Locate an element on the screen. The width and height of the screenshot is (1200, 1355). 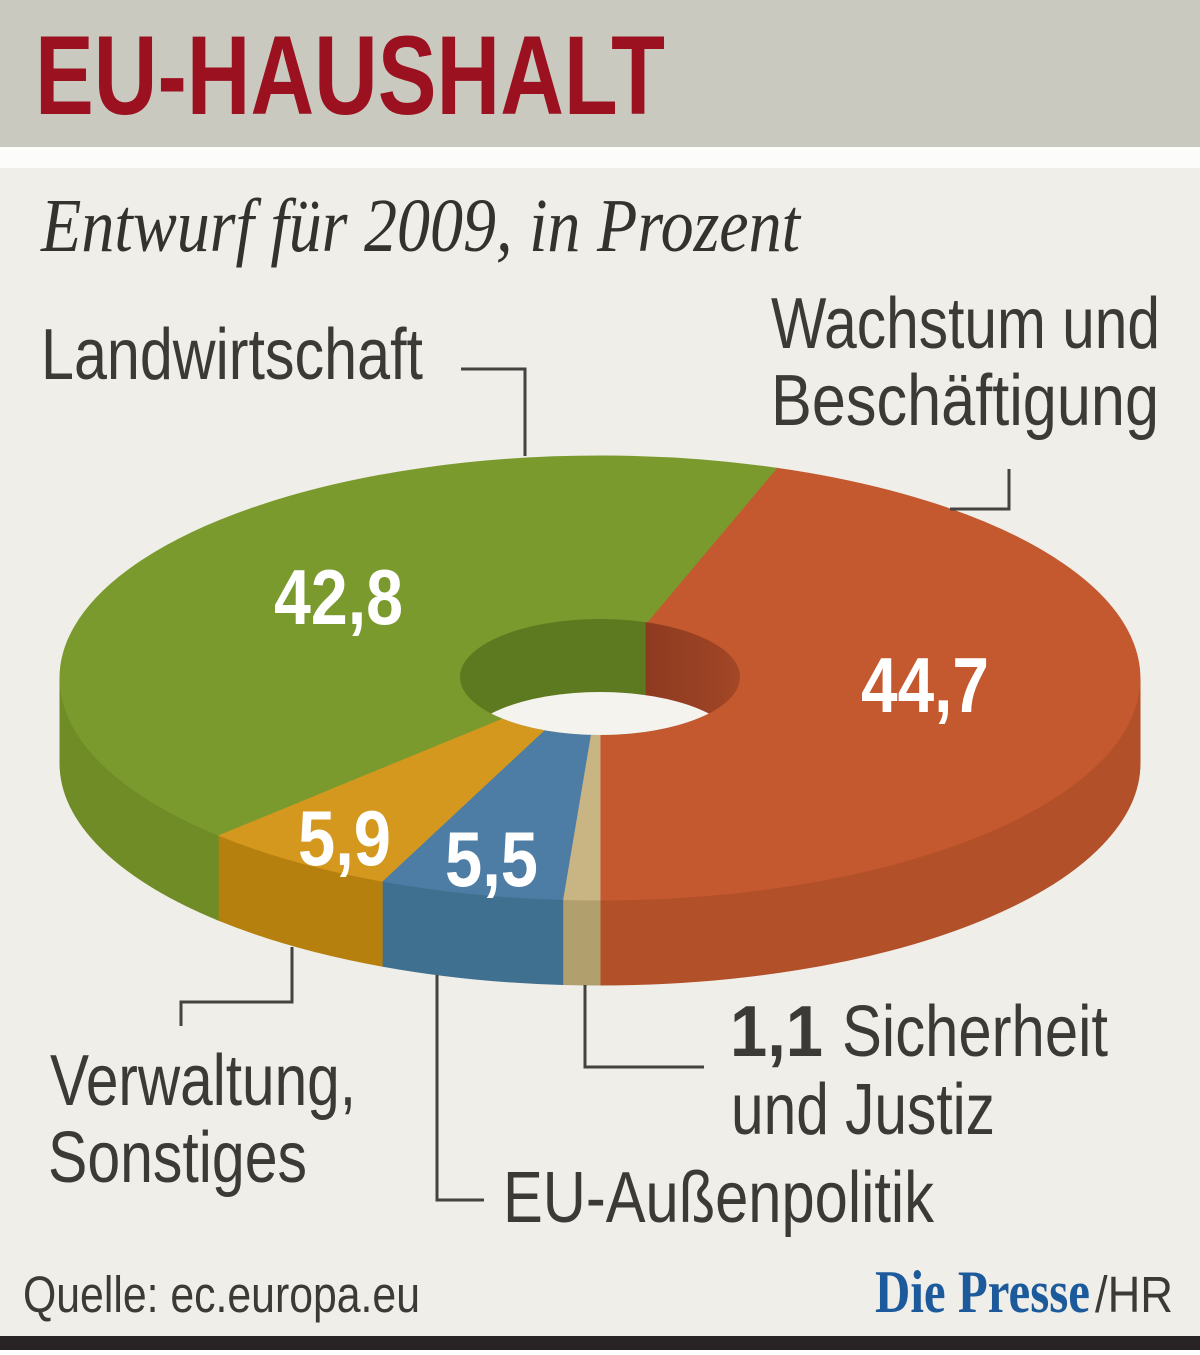
svg-text: /HR is located at coordinates (1134, 1294).